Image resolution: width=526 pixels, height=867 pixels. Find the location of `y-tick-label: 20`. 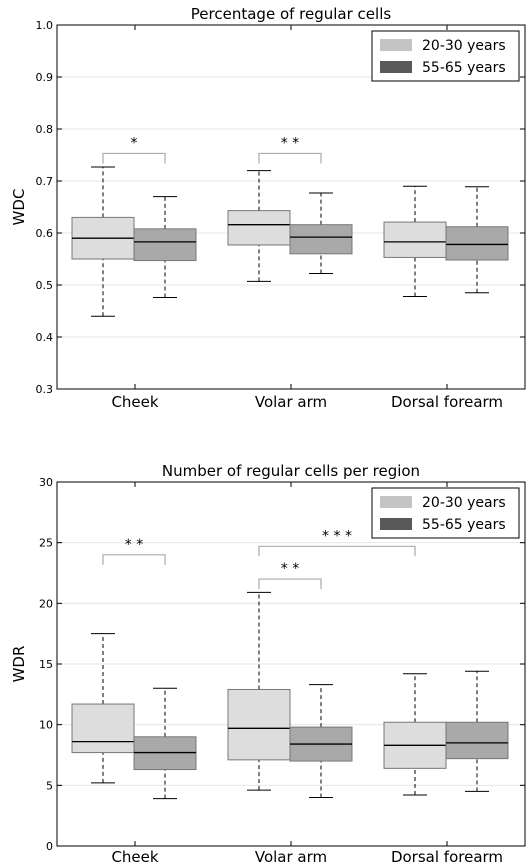

y-tick-label: 20 is located at coordinates (46, 603).